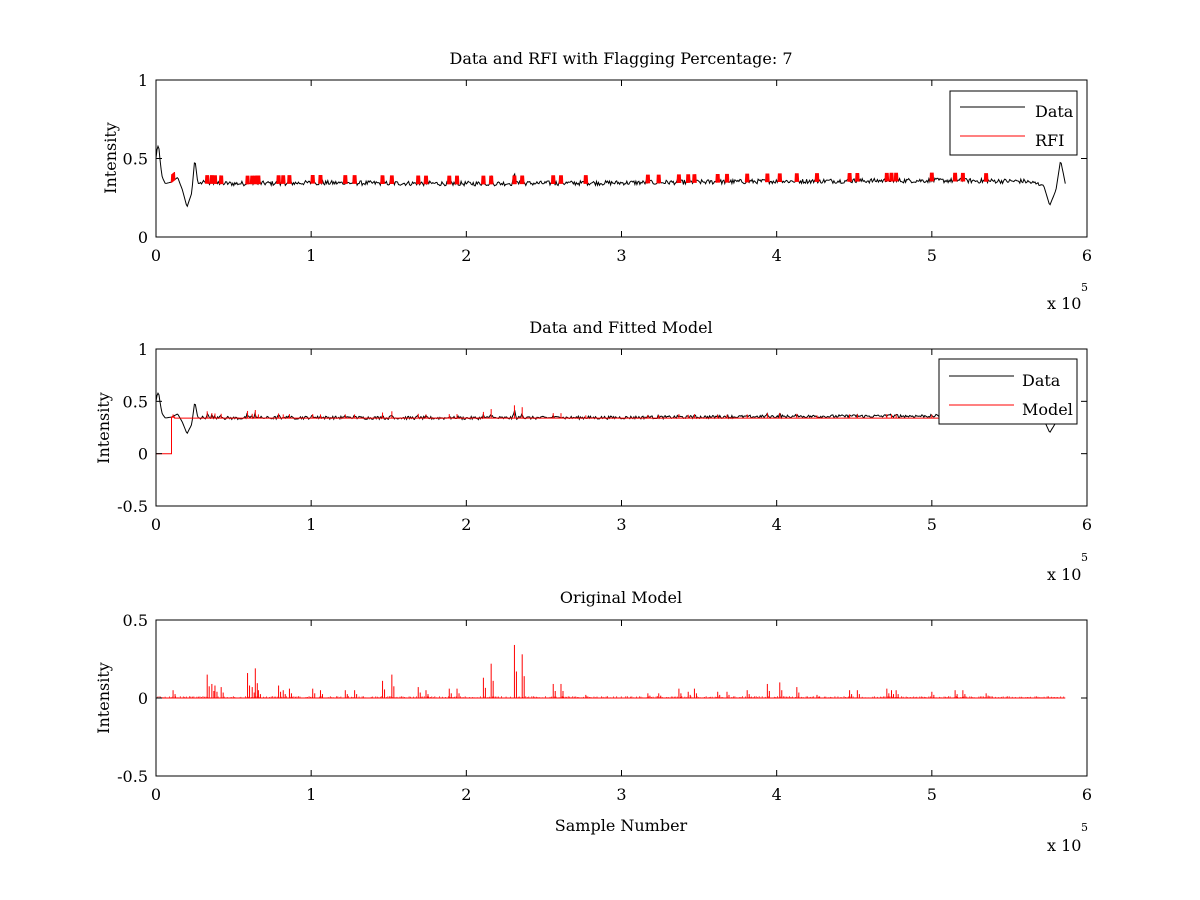 The width and height of the screenshot is (1200, 900). What do you see at coordinates (103, 698) in the screenshot?
I see `panel-3-ylabel: Intensity` at bounding box center [103, 698].